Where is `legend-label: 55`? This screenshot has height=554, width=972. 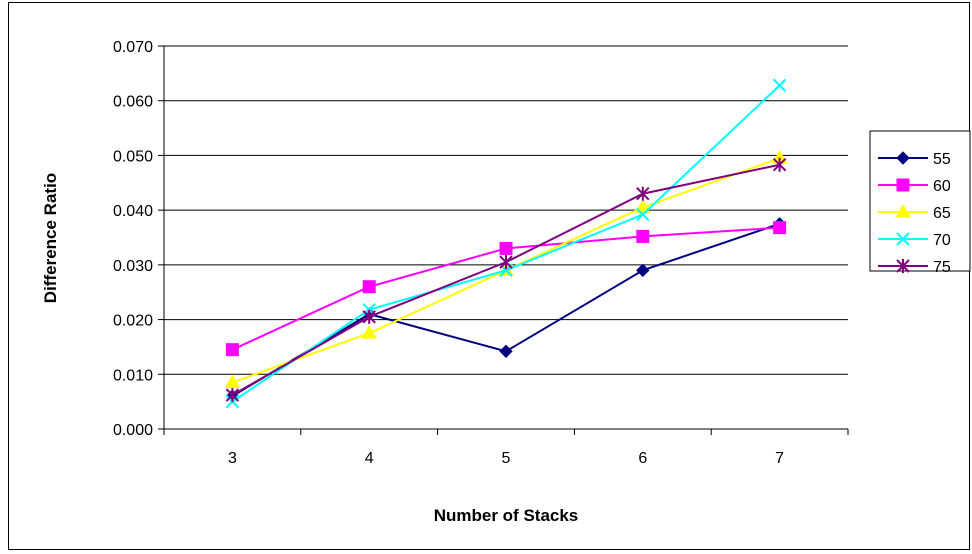
legend-label: 55 is located at coordinates (942, 159).